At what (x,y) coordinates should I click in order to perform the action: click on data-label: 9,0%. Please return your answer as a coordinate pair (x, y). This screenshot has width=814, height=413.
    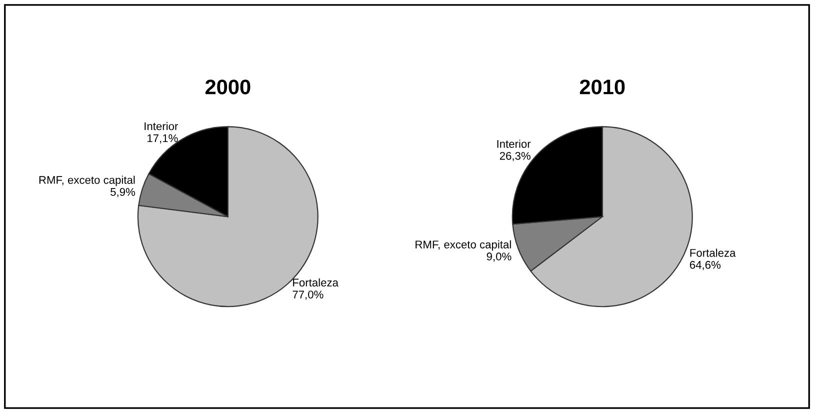
    Looking at the image, I should click on (499, 257).